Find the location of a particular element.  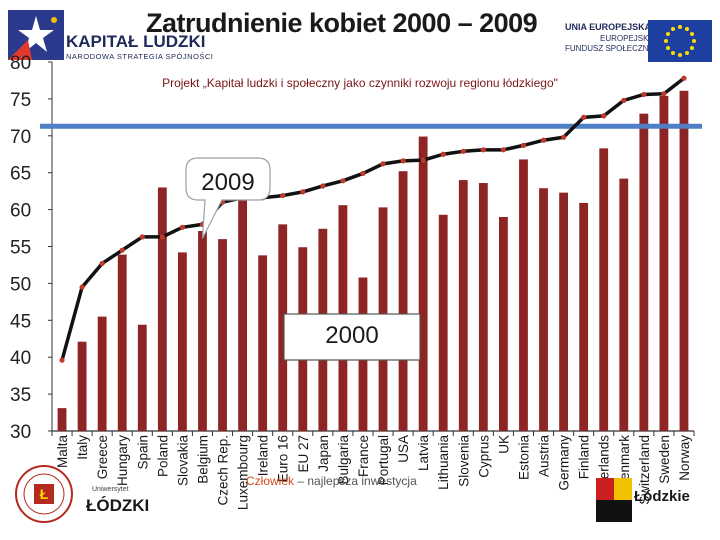

y-tick-label: 50 is located at coordinates (20, 284).